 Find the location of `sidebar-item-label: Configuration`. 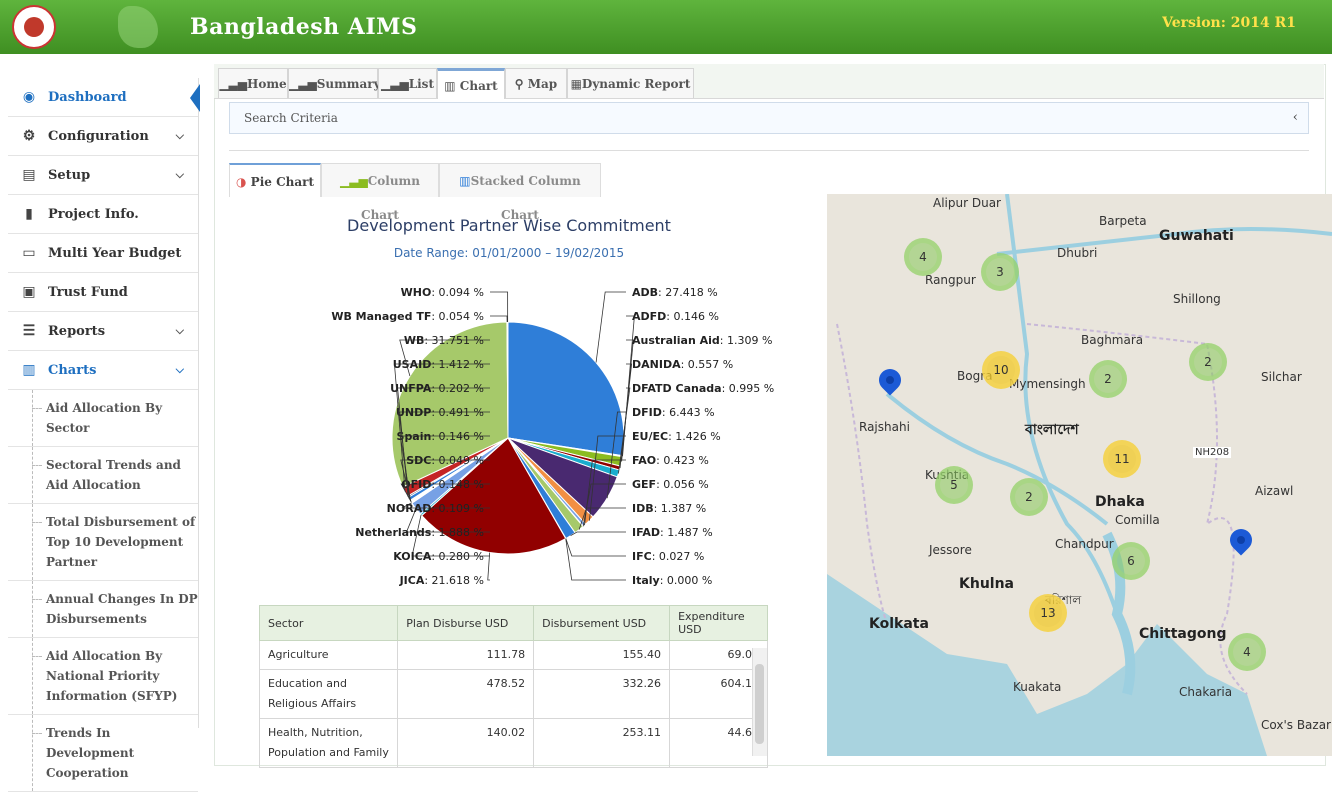

sidebar-item-label: Configuration is located at coordinates (98, 136).